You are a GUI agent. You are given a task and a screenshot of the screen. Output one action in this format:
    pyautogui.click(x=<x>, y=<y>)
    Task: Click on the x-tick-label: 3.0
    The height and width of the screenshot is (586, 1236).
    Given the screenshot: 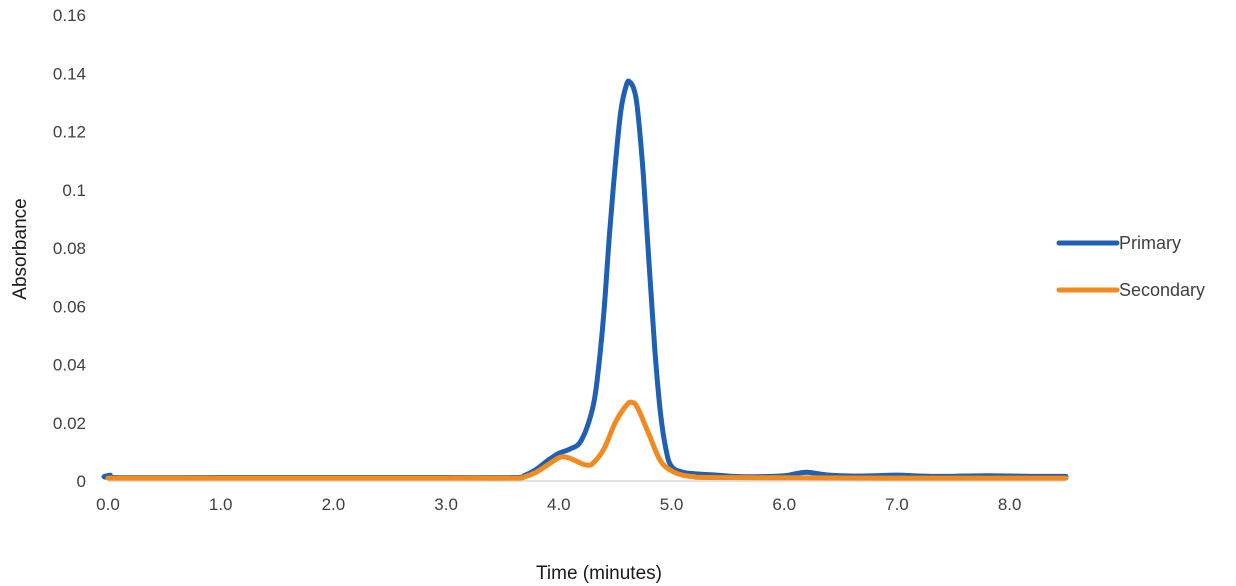 What is the action you would take?
    pyautogui.click(x=446, y=504)
    